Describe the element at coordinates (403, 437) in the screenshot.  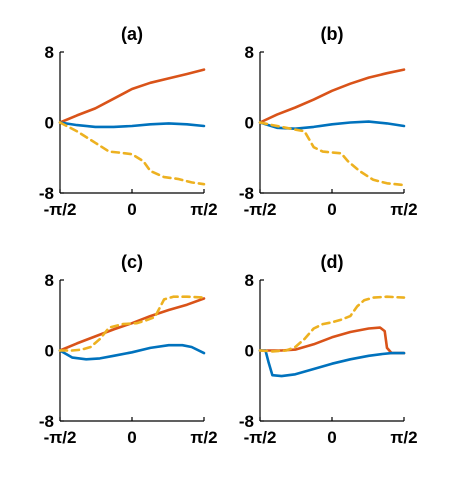
I see `panel-d-x-tick-label: π/2` at that location.